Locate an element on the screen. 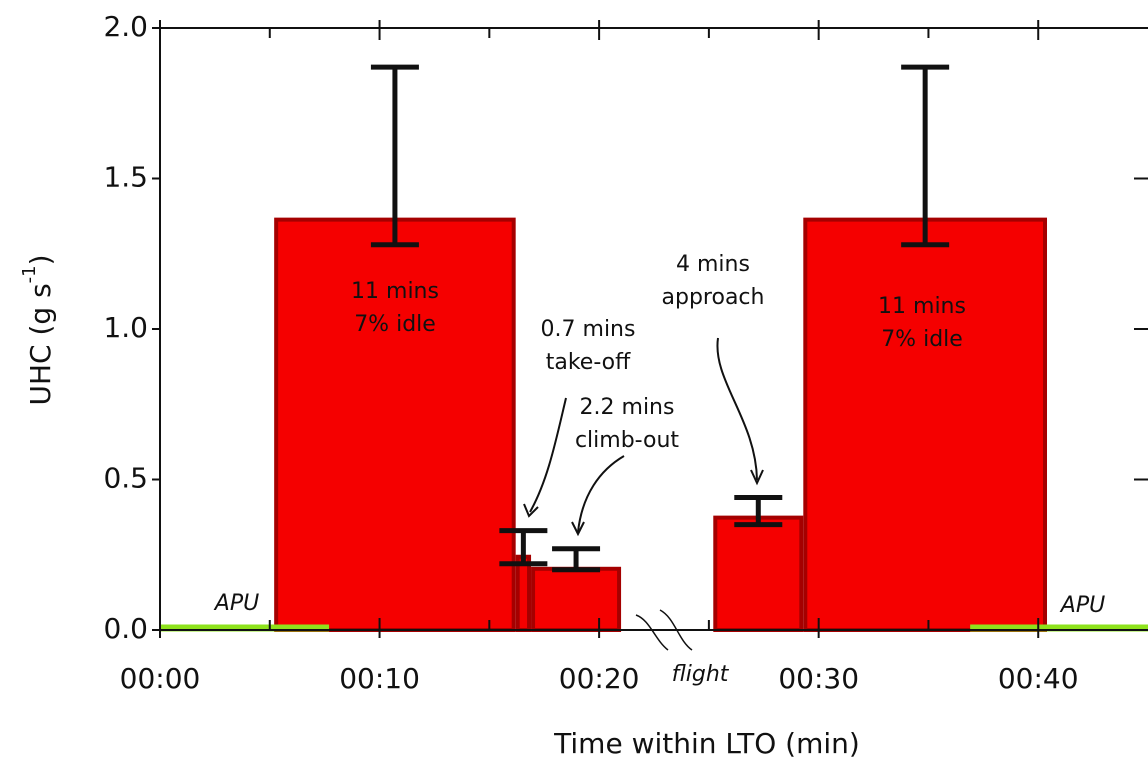  y-tick-label: 0.0 is located at coordinates (125, 628).